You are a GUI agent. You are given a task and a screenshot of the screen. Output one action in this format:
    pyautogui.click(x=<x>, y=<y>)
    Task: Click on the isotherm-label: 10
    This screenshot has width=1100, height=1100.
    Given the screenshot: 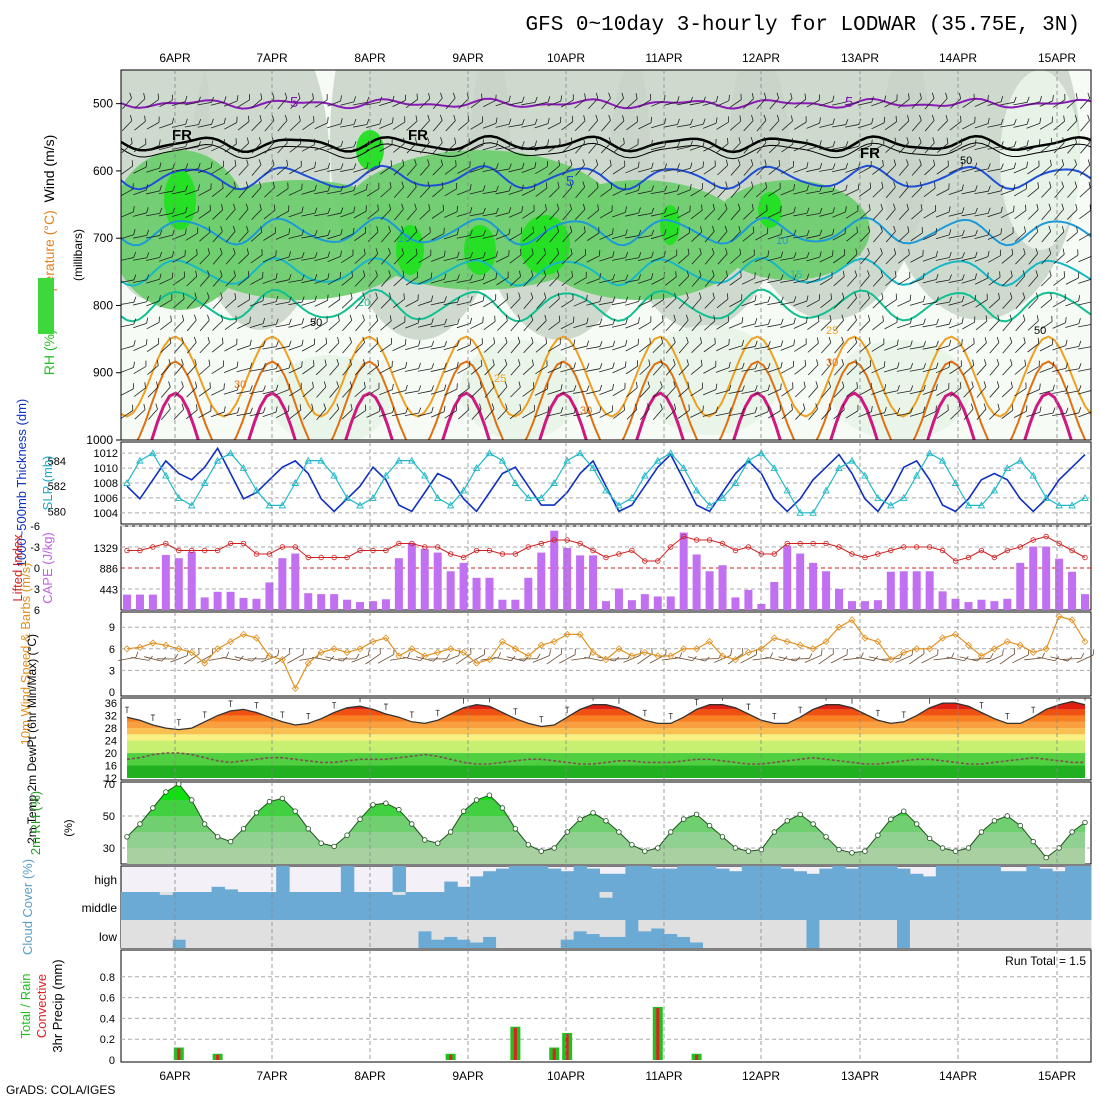 What is the action you would take?
    pyautogui.click(x=782, y=241)
    